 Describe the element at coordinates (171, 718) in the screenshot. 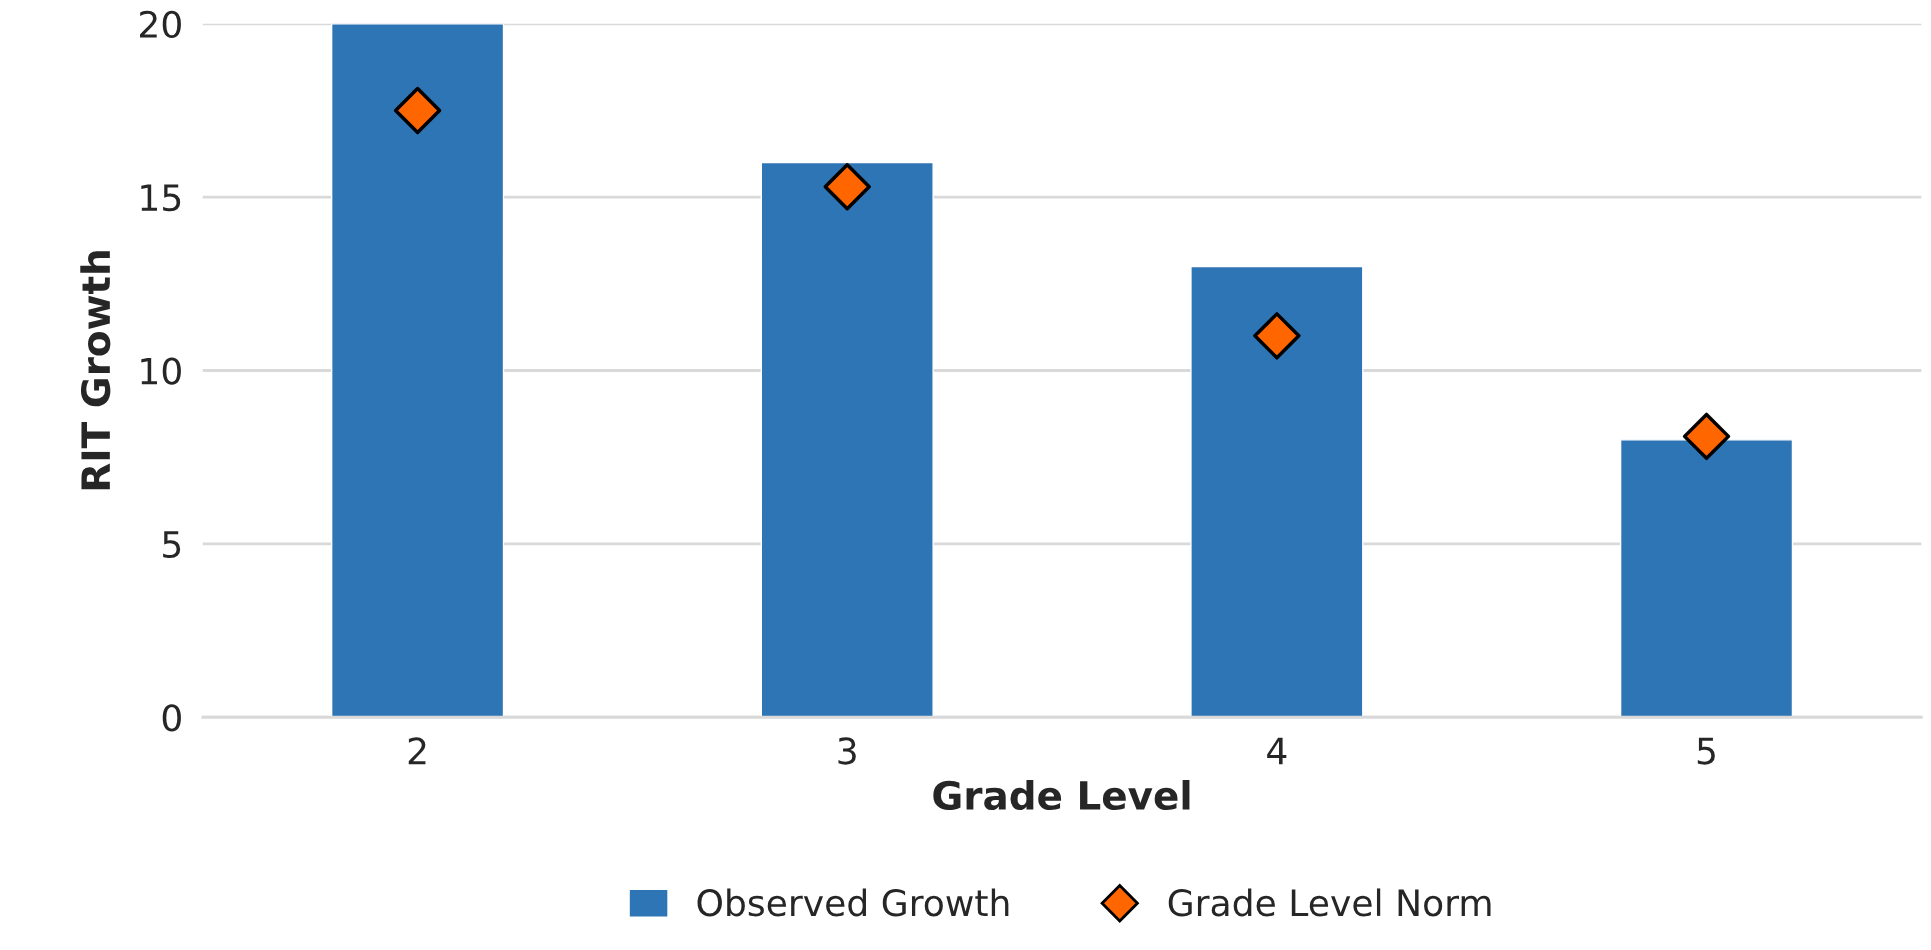

I see `y-tick-label: 0` at that location.